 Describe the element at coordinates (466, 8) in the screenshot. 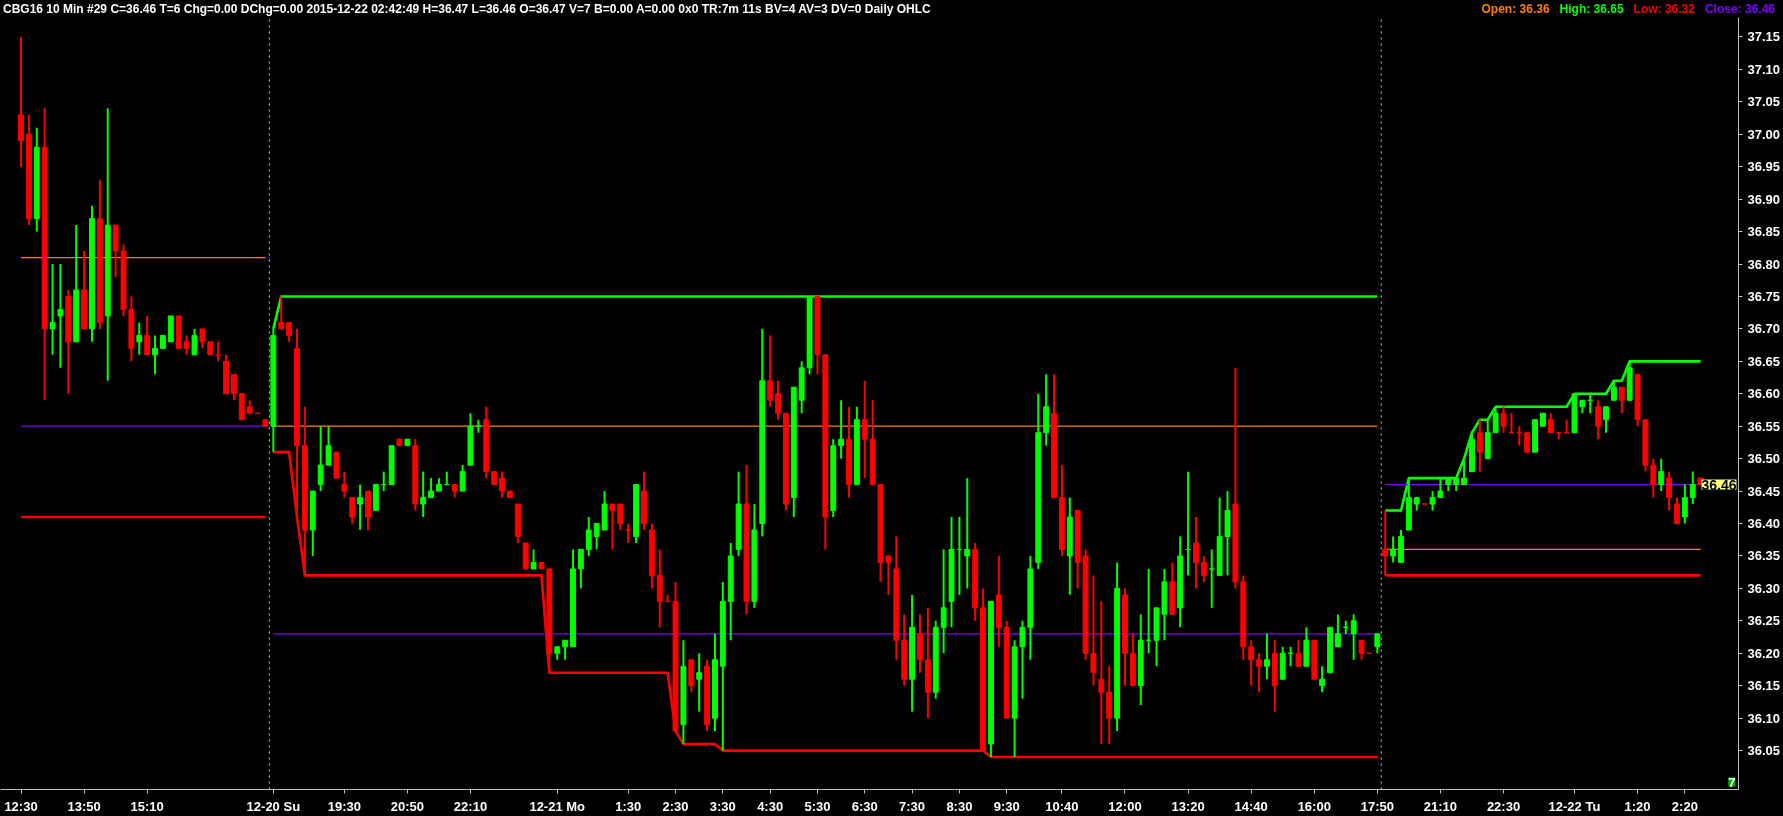

I see `chart-title: CBG16 10 Min #29 C=36.46 T=6 Chg=0.00 DChg=0.00 2015-12-22 02:42:49 H=36.47 L=36.46 O=36.47 V=7 B=0.00 A=0.00 0x0 TR:7m 11s BV=4 AV=3 DV=0 Daily OHLC` at that location.